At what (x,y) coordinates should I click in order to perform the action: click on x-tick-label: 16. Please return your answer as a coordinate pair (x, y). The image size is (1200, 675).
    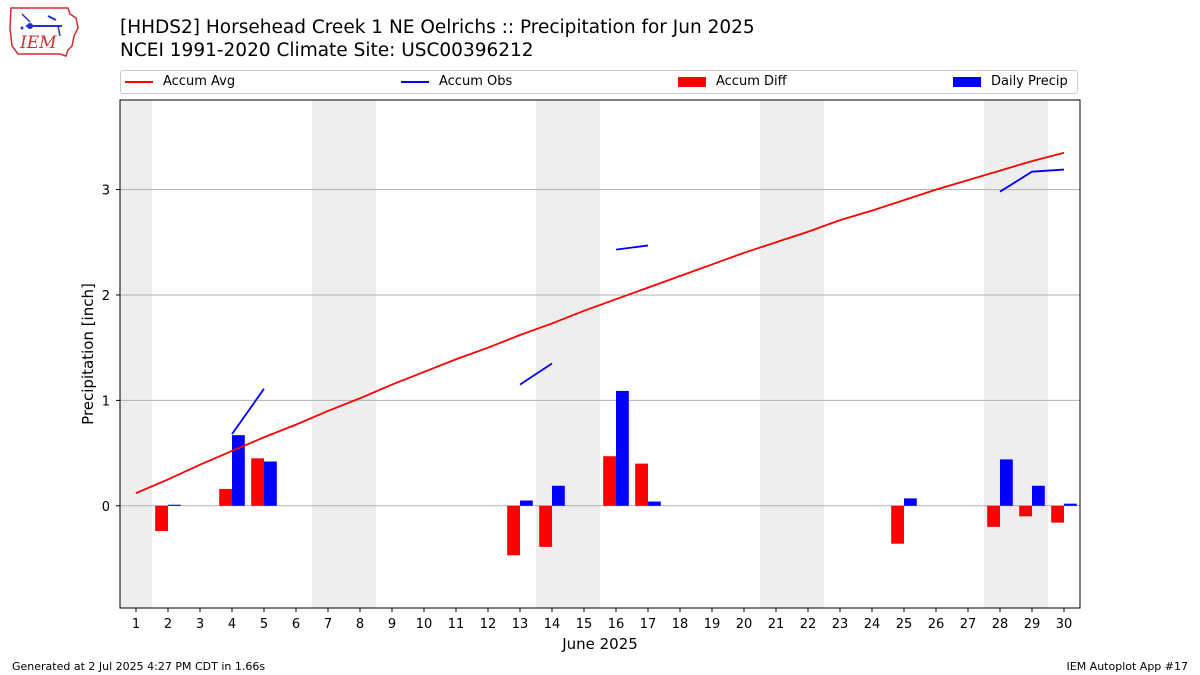
    Looking at the image, I should click on (616, 624).